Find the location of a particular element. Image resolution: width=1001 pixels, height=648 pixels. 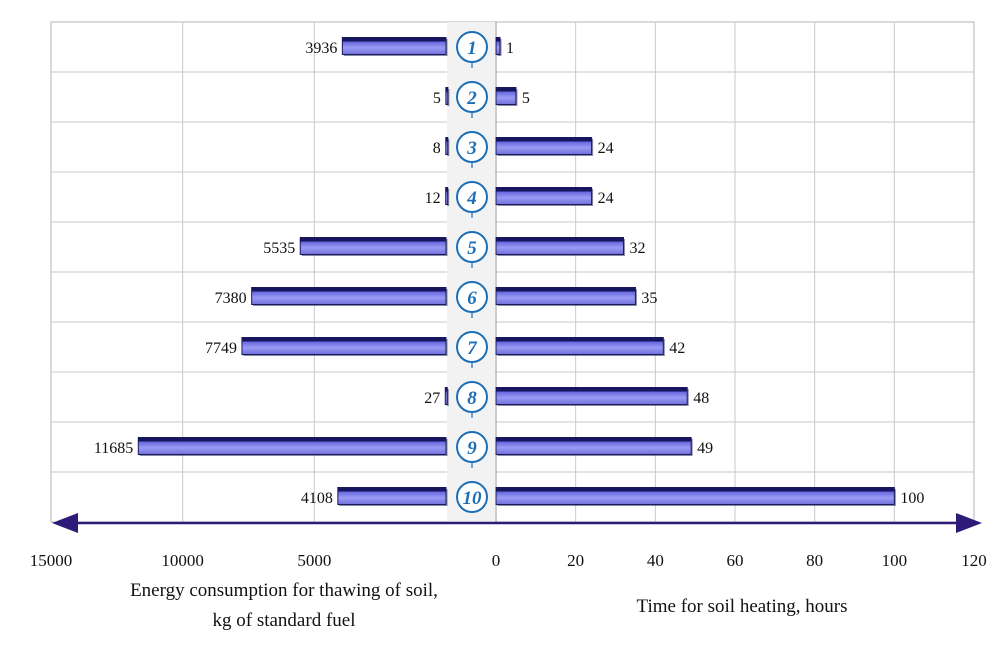

right-tick-label: 80 is located at coordinates (814, 560).